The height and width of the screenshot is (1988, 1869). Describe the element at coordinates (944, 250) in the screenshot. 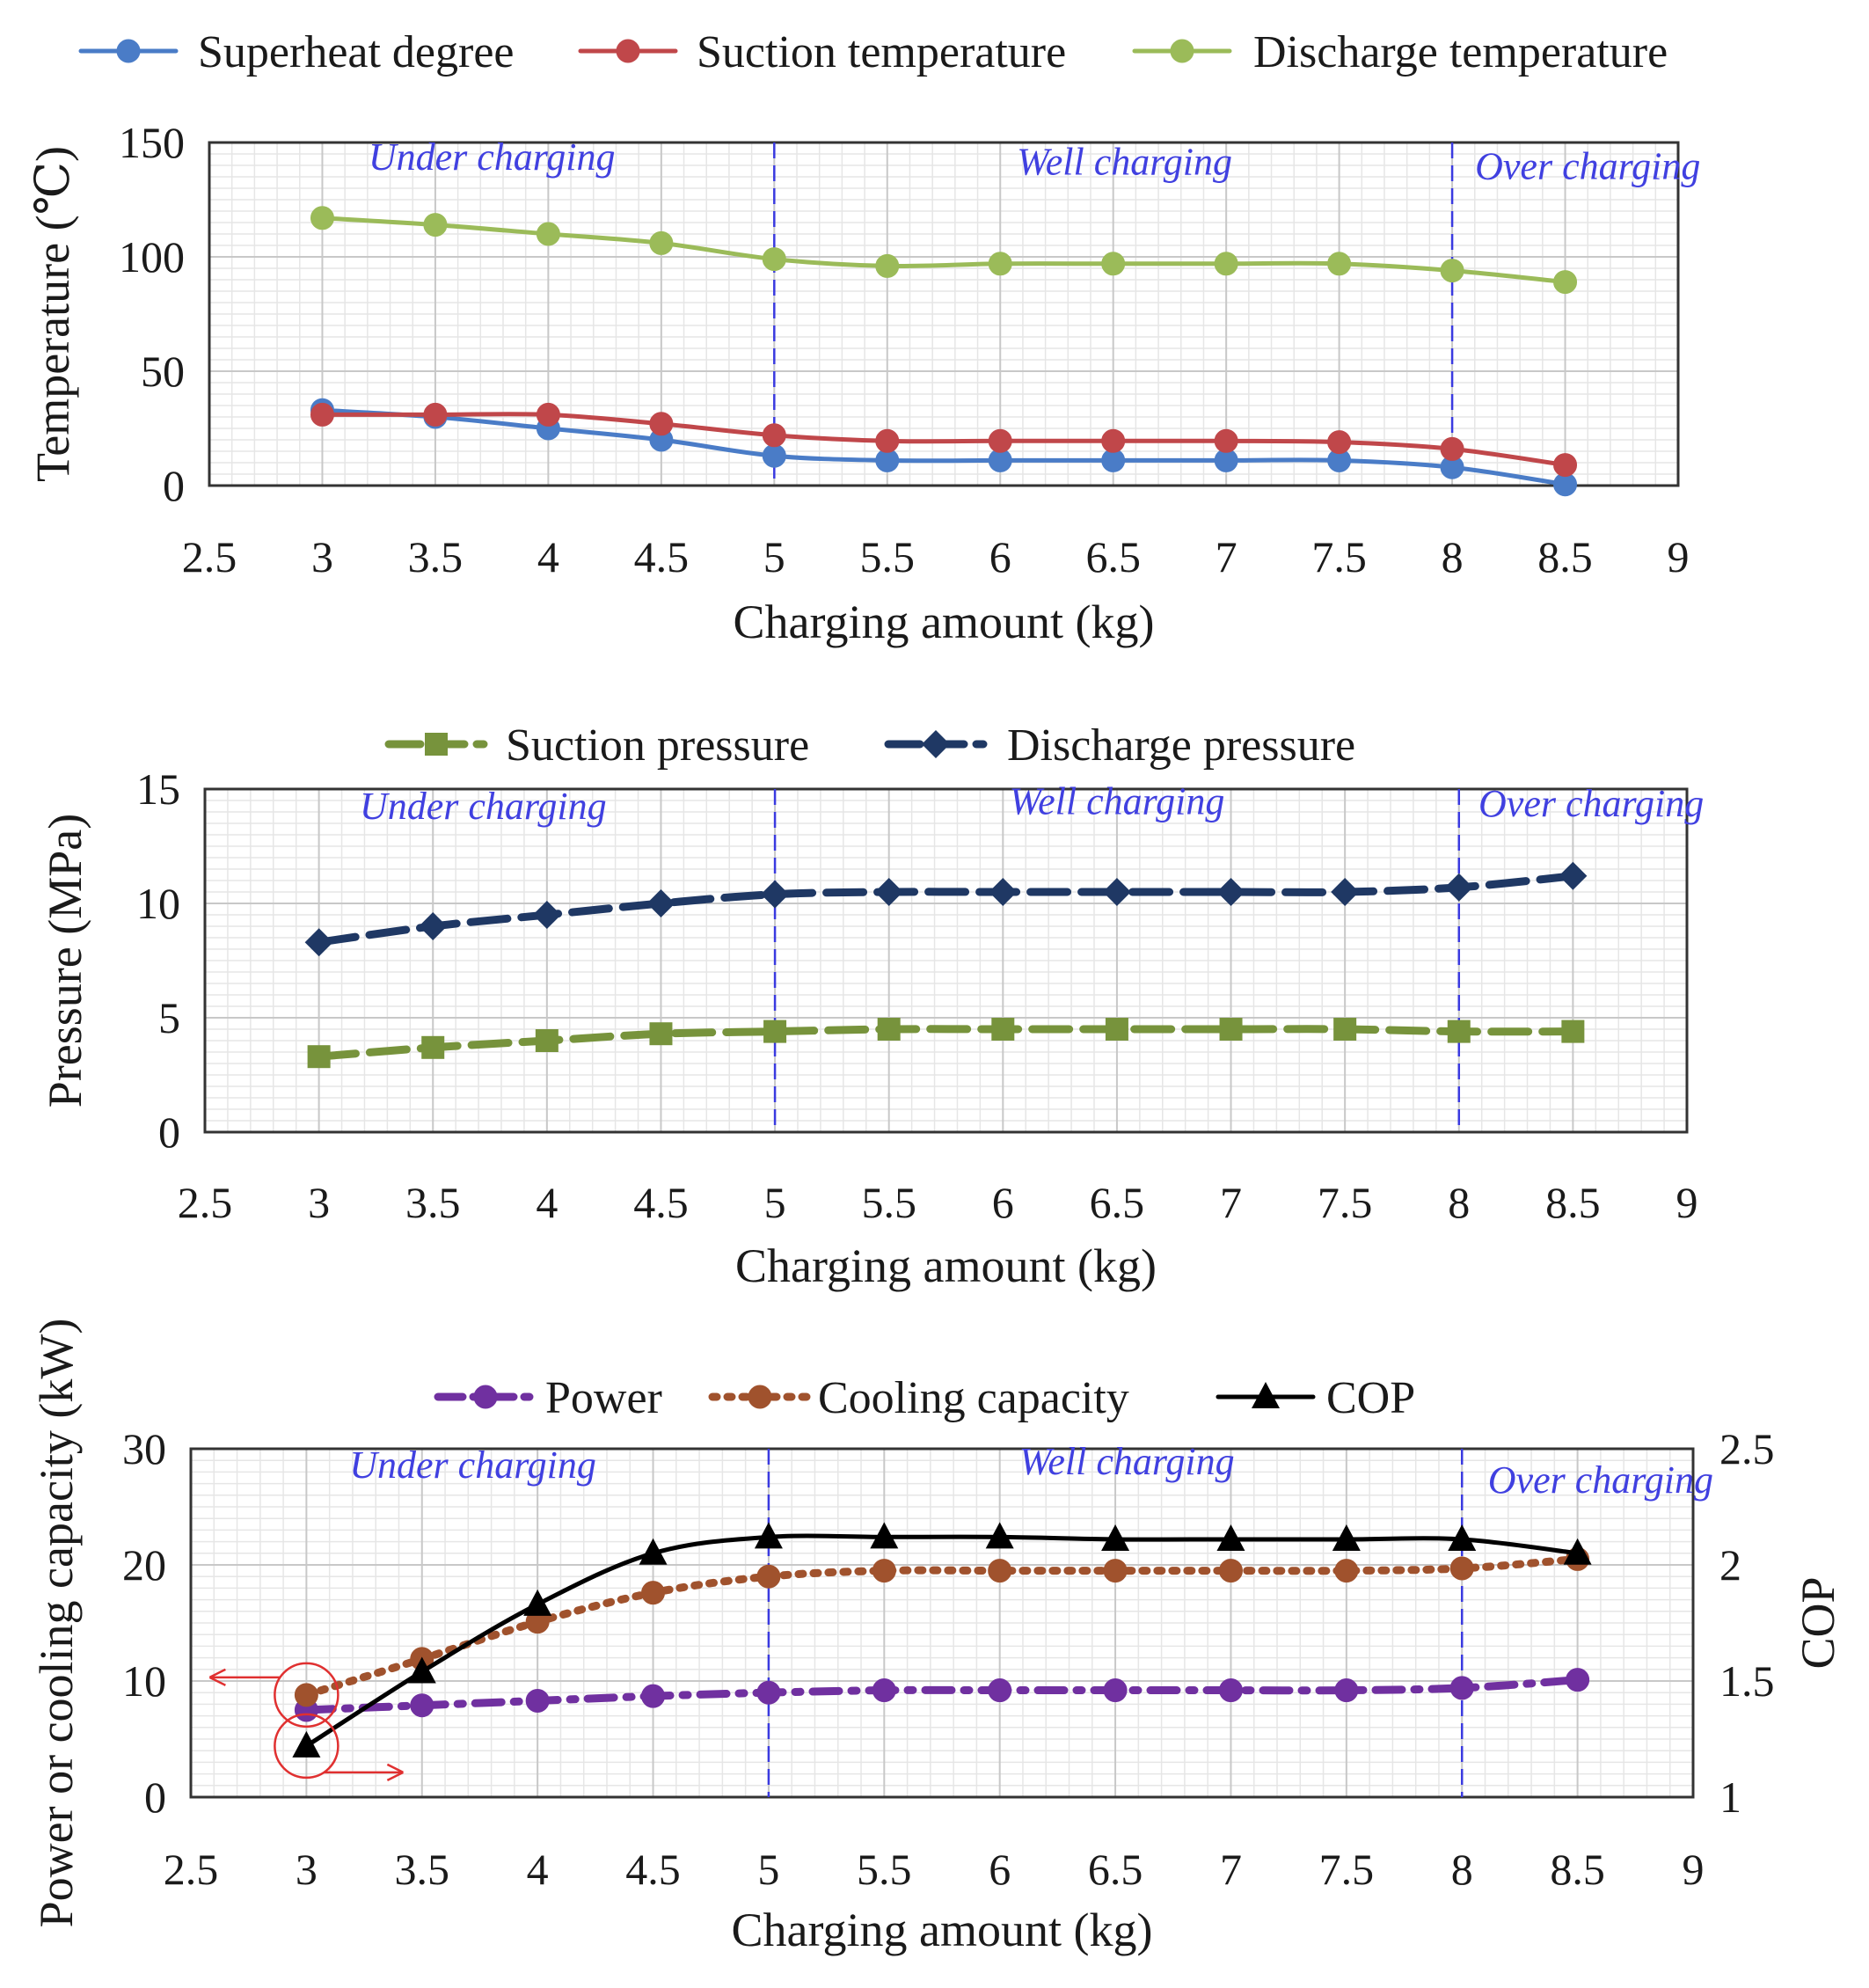

I see `series-discharge-temperature` at that location.